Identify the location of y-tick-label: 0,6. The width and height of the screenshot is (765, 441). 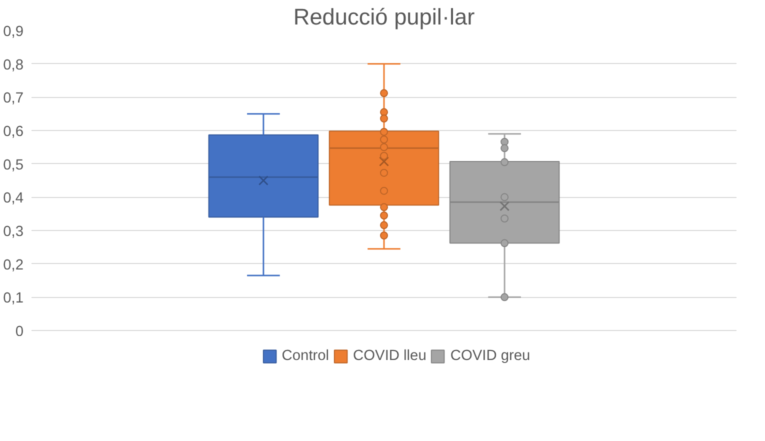
(13, 132).